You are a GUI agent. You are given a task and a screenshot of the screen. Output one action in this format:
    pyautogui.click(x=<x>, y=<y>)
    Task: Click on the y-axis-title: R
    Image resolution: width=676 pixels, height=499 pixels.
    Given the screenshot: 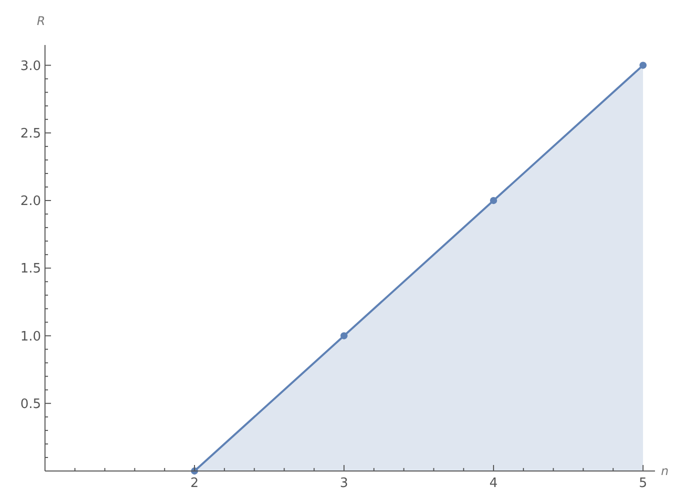 What is the action you would take?
    pyautogui.click(x=41, y=21)
    